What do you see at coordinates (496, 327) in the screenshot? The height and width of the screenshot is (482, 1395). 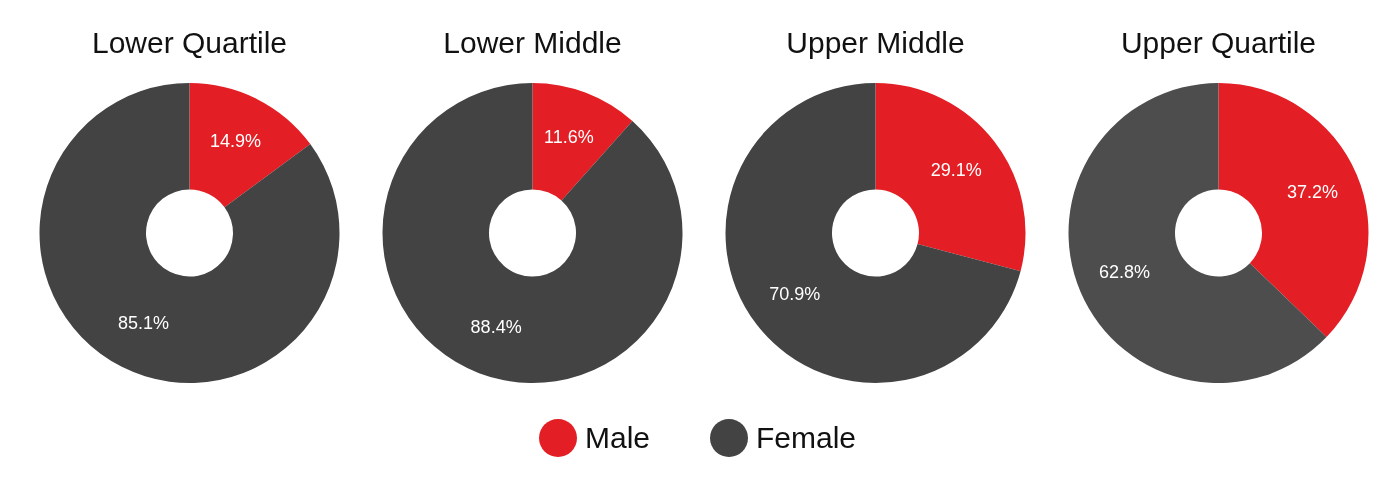 I see `data-label: 88.4%` at bounding box center [496, 327].